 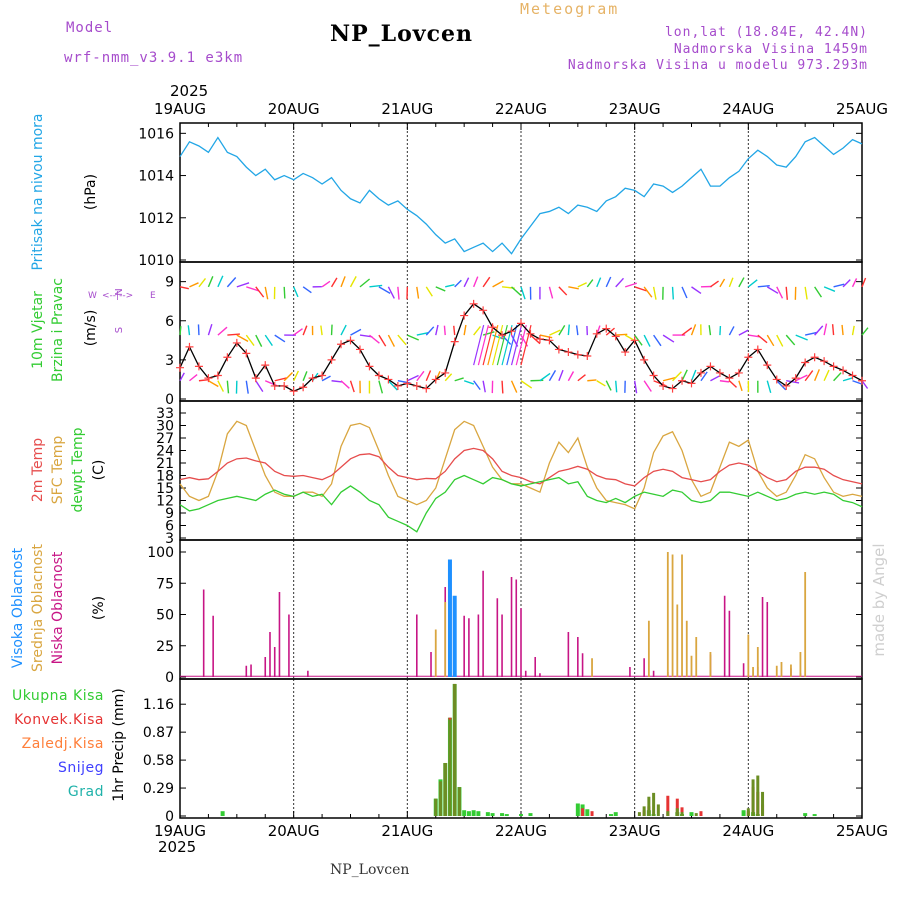 What do you see at coordinates (156, 134) in the screenshot?
I see `y-tick-label: 1016` at bounding box center [156, 134].